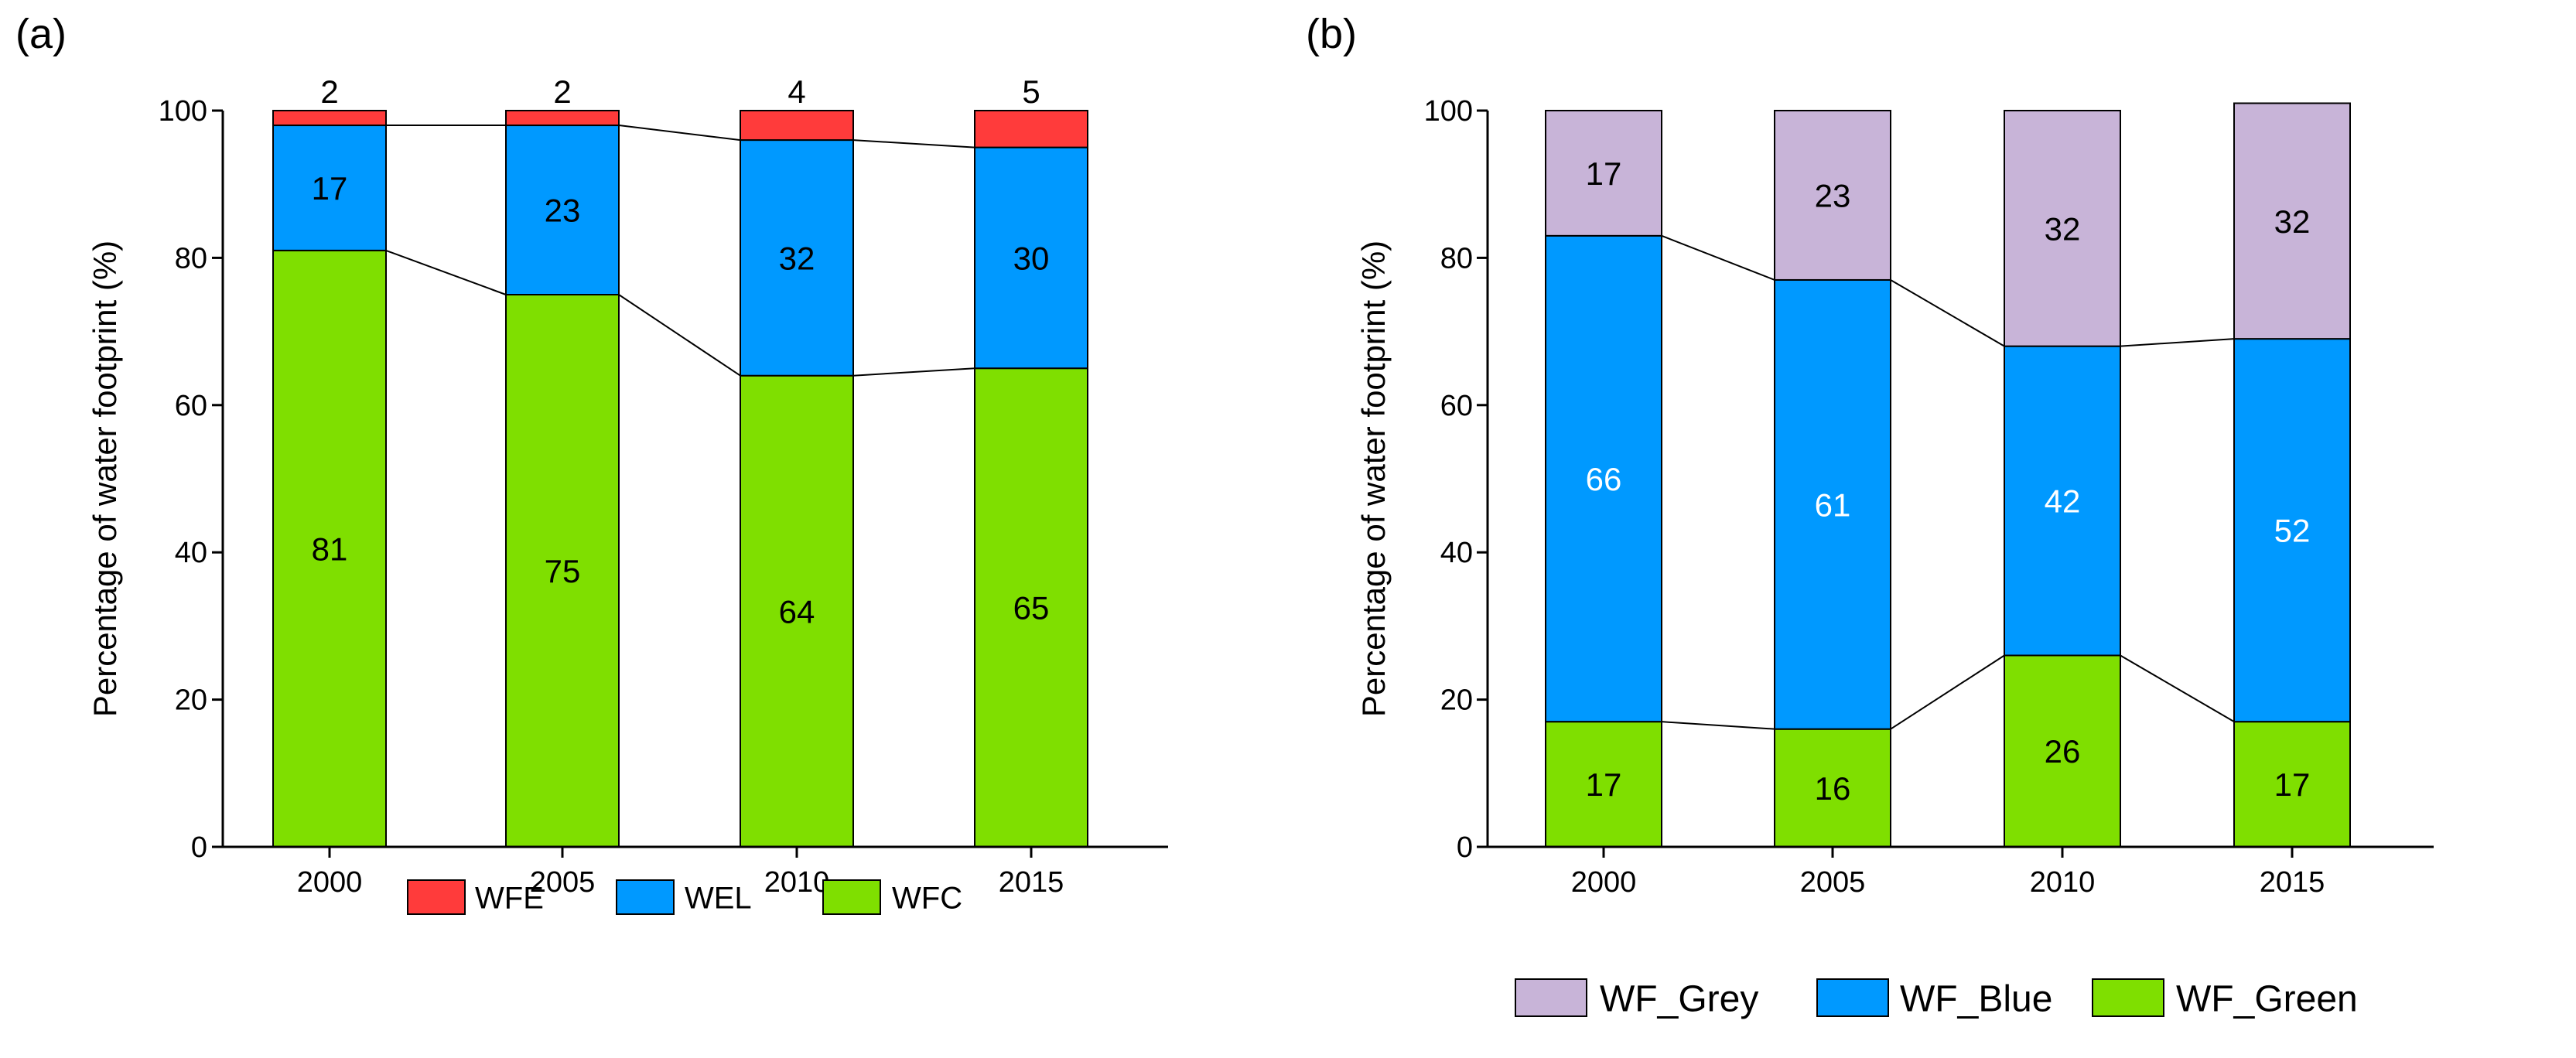 This screenshot has height=1058, width=2576. I want to click on legend-label-wel: WEL, so click(718, 898).